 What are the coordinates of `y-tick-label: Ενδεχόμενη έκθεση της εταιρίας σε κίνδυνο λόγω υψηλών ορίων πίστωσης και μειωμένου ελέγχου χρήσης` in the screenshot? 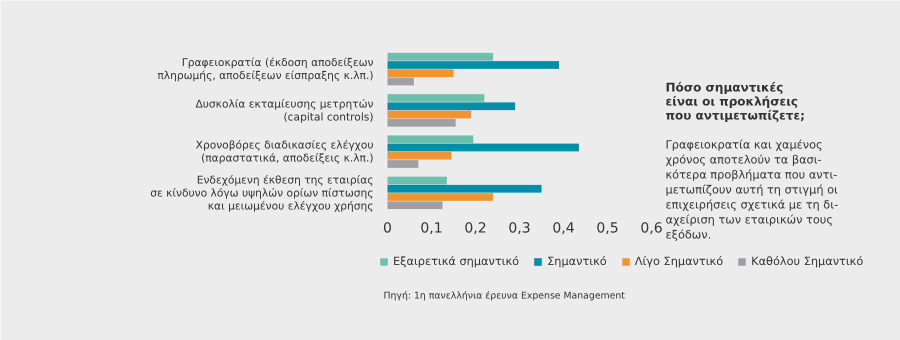 It's located at (262, 192).